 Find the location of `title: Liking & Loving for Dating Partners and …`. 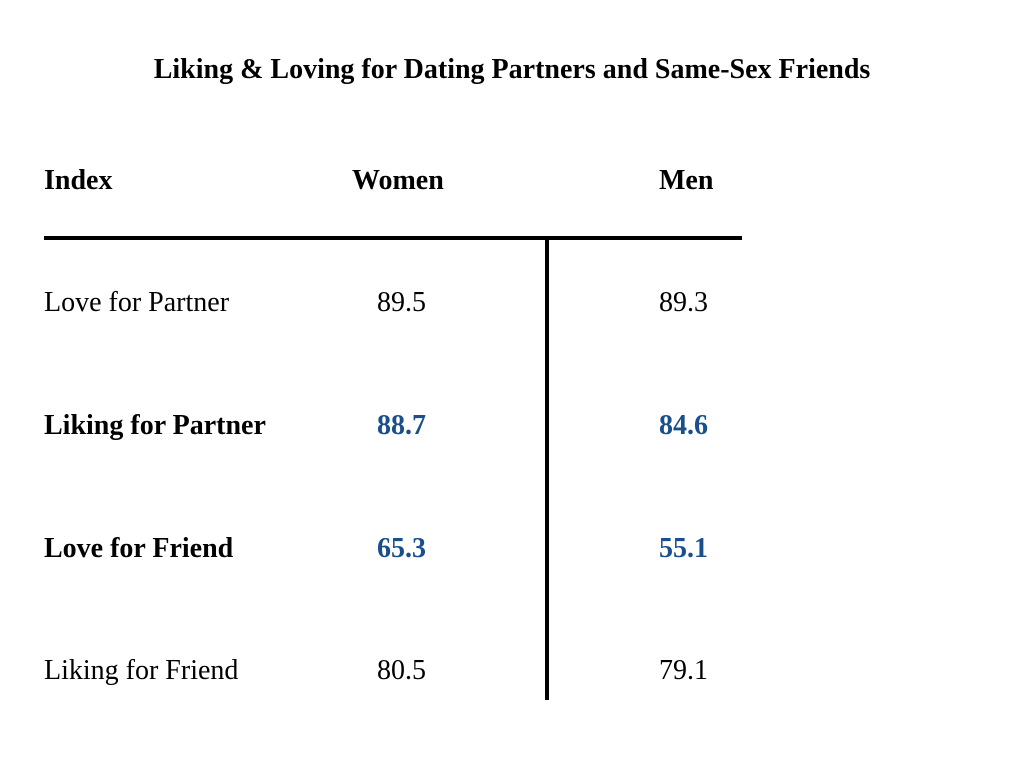

title: Liking & Loving for Dating Partners and … is located at coordinates (512, 69).